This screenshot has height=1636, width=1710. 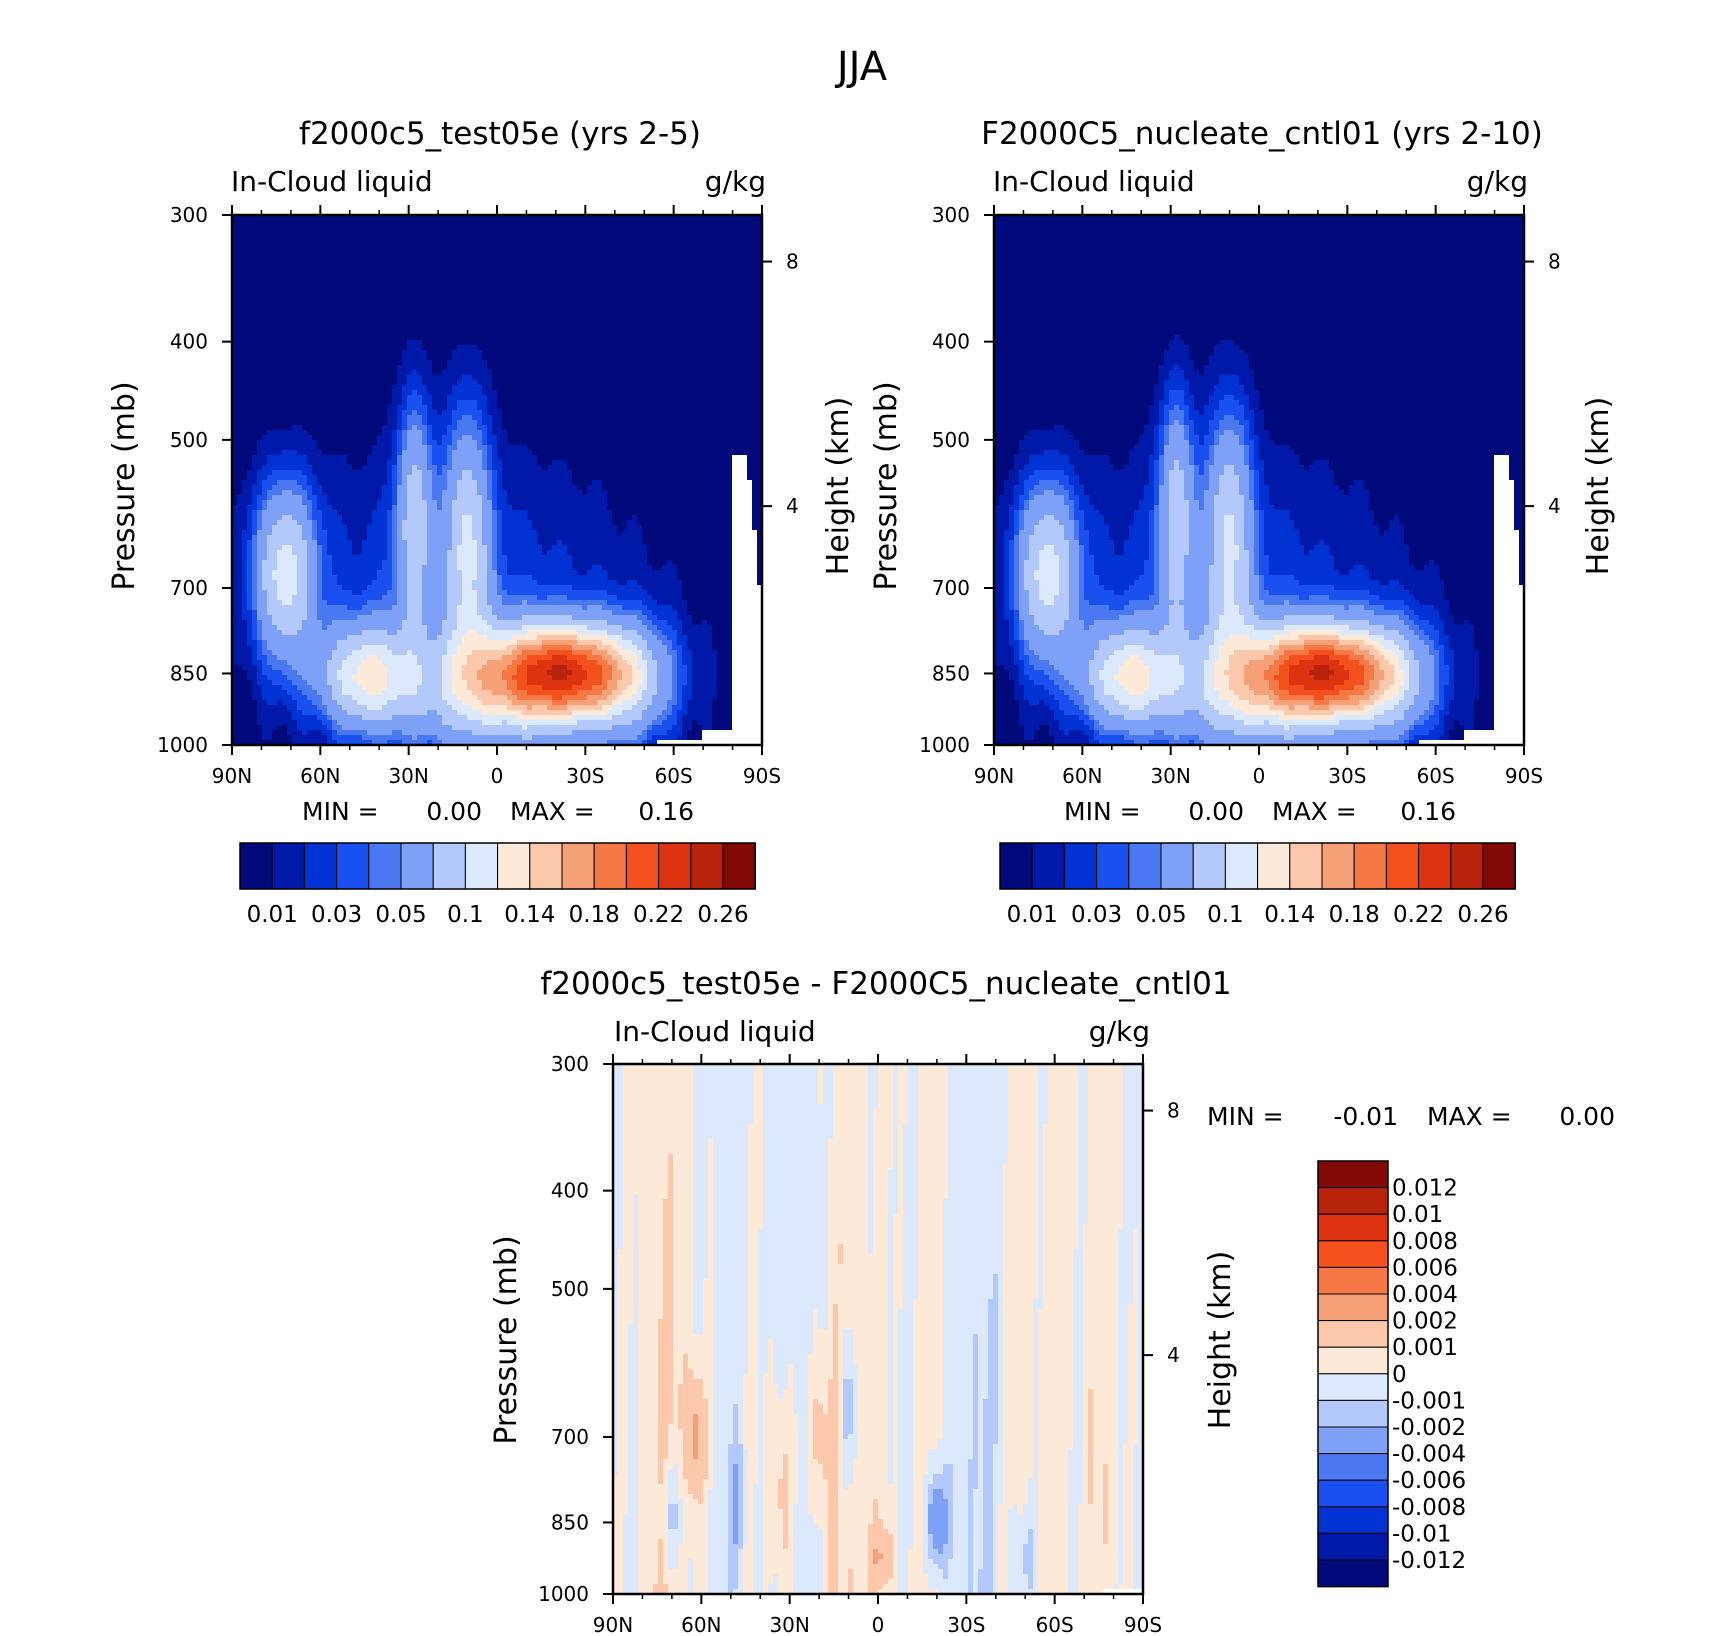 I want to click on max-label: MAX =, so click(x=552, y=811).